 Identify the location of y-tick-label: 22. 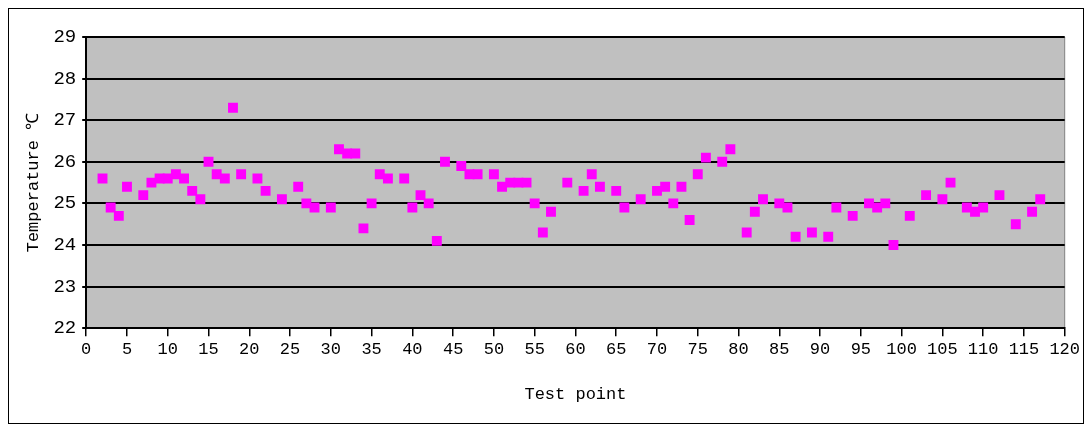
(65, 328).